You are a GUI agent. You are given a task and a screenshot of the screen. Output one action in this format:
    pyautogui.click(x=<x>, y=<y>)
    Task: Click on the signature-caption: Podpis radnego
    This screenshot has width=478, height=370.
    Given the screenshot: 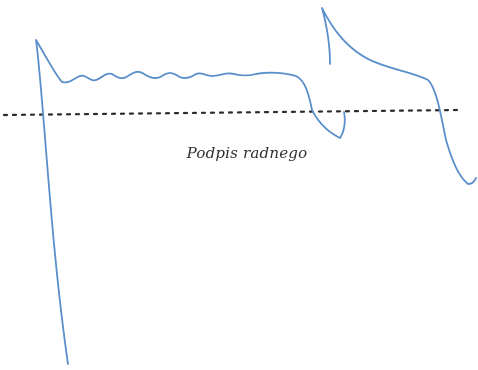 What is the action you would take?
    pyautogui.click(x=247, y=153)
    